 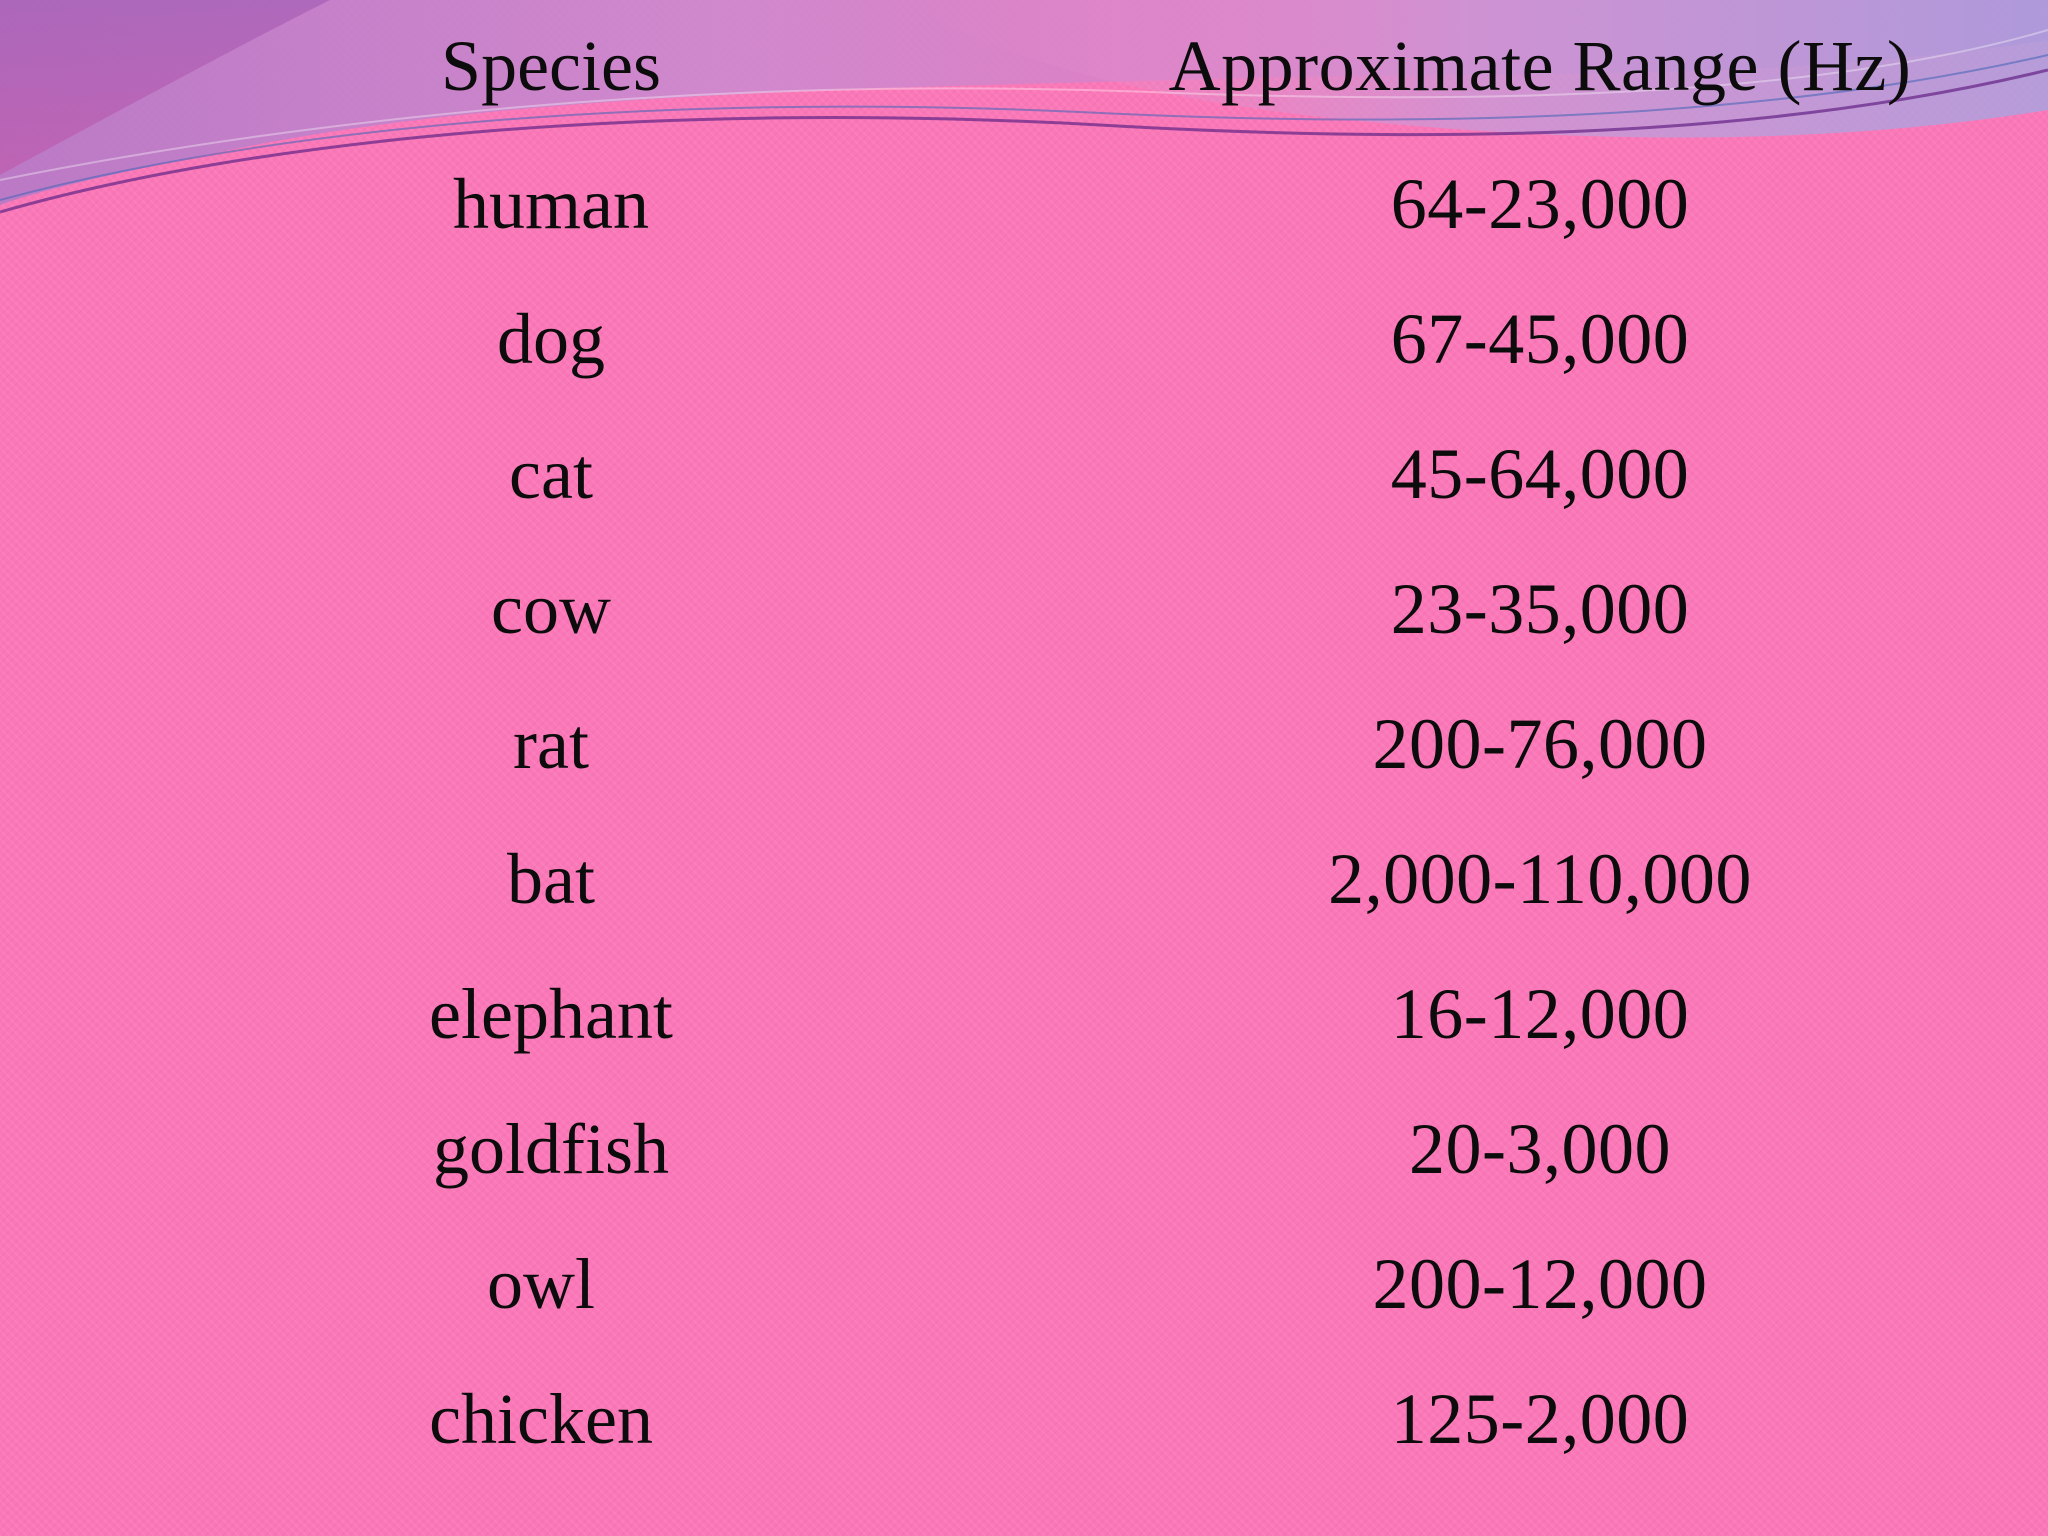 I want to click on range-cell: 125-2,000, so click(x=1540, y=1419).